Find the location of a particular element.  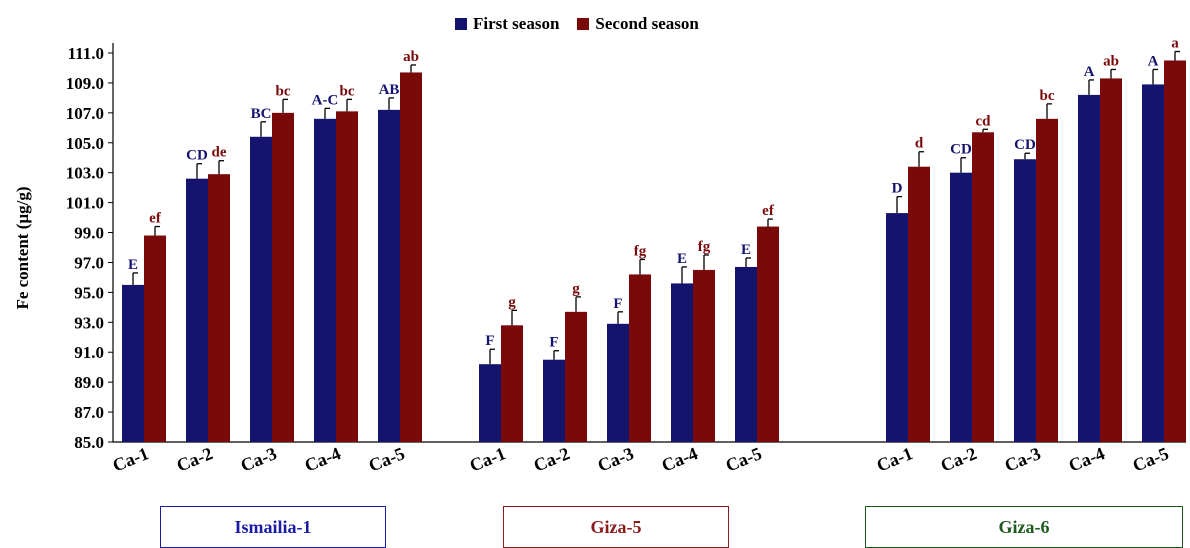

y-tick-label: 103.0 is located at coordinates (85, 173).